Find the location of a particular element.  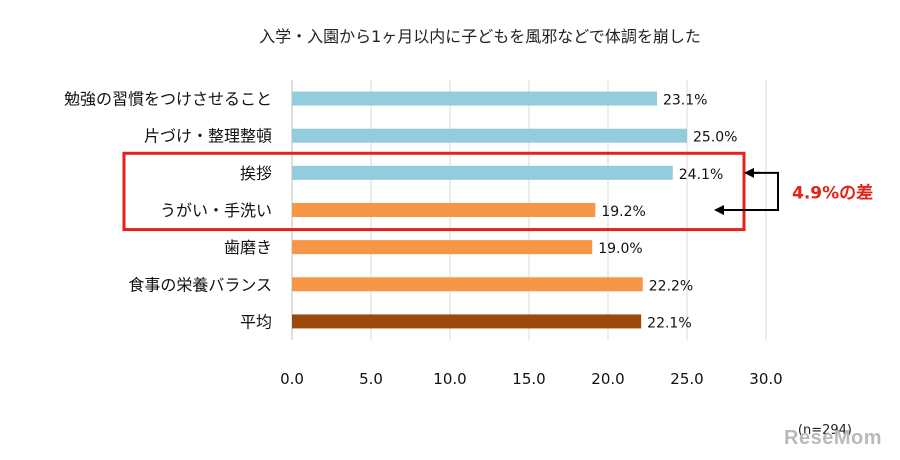

data-label: 23.1% is located at coordinates (685, 101).